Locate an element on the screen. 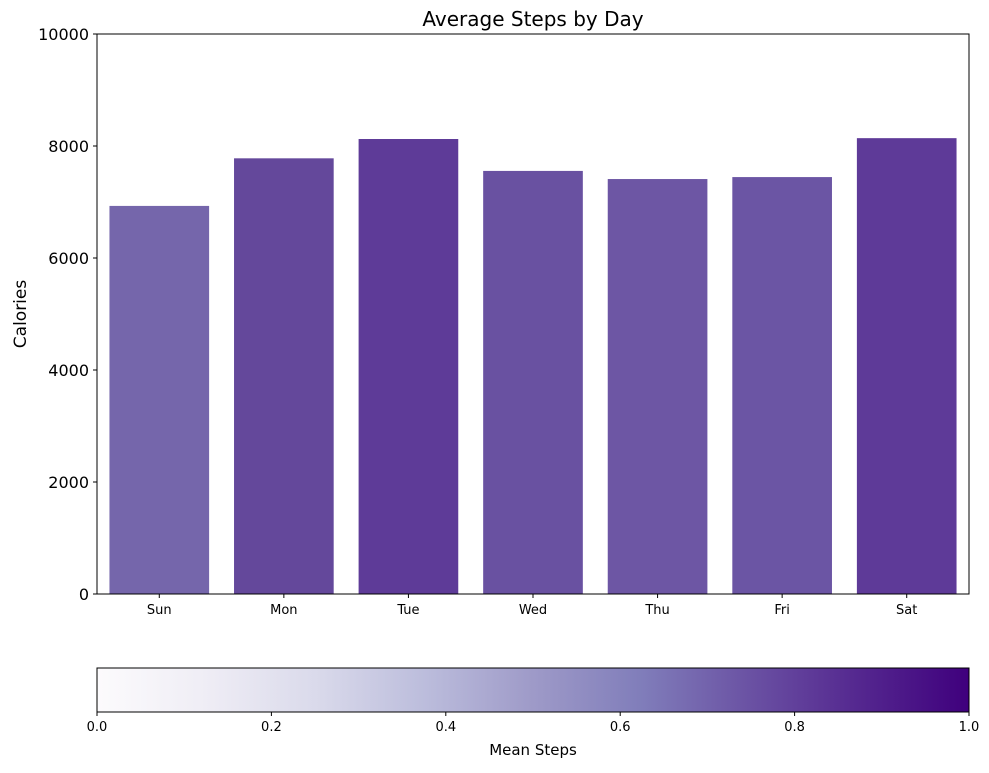 The image size is (989, 773). bar-mon is located at coordinates (284, 376).